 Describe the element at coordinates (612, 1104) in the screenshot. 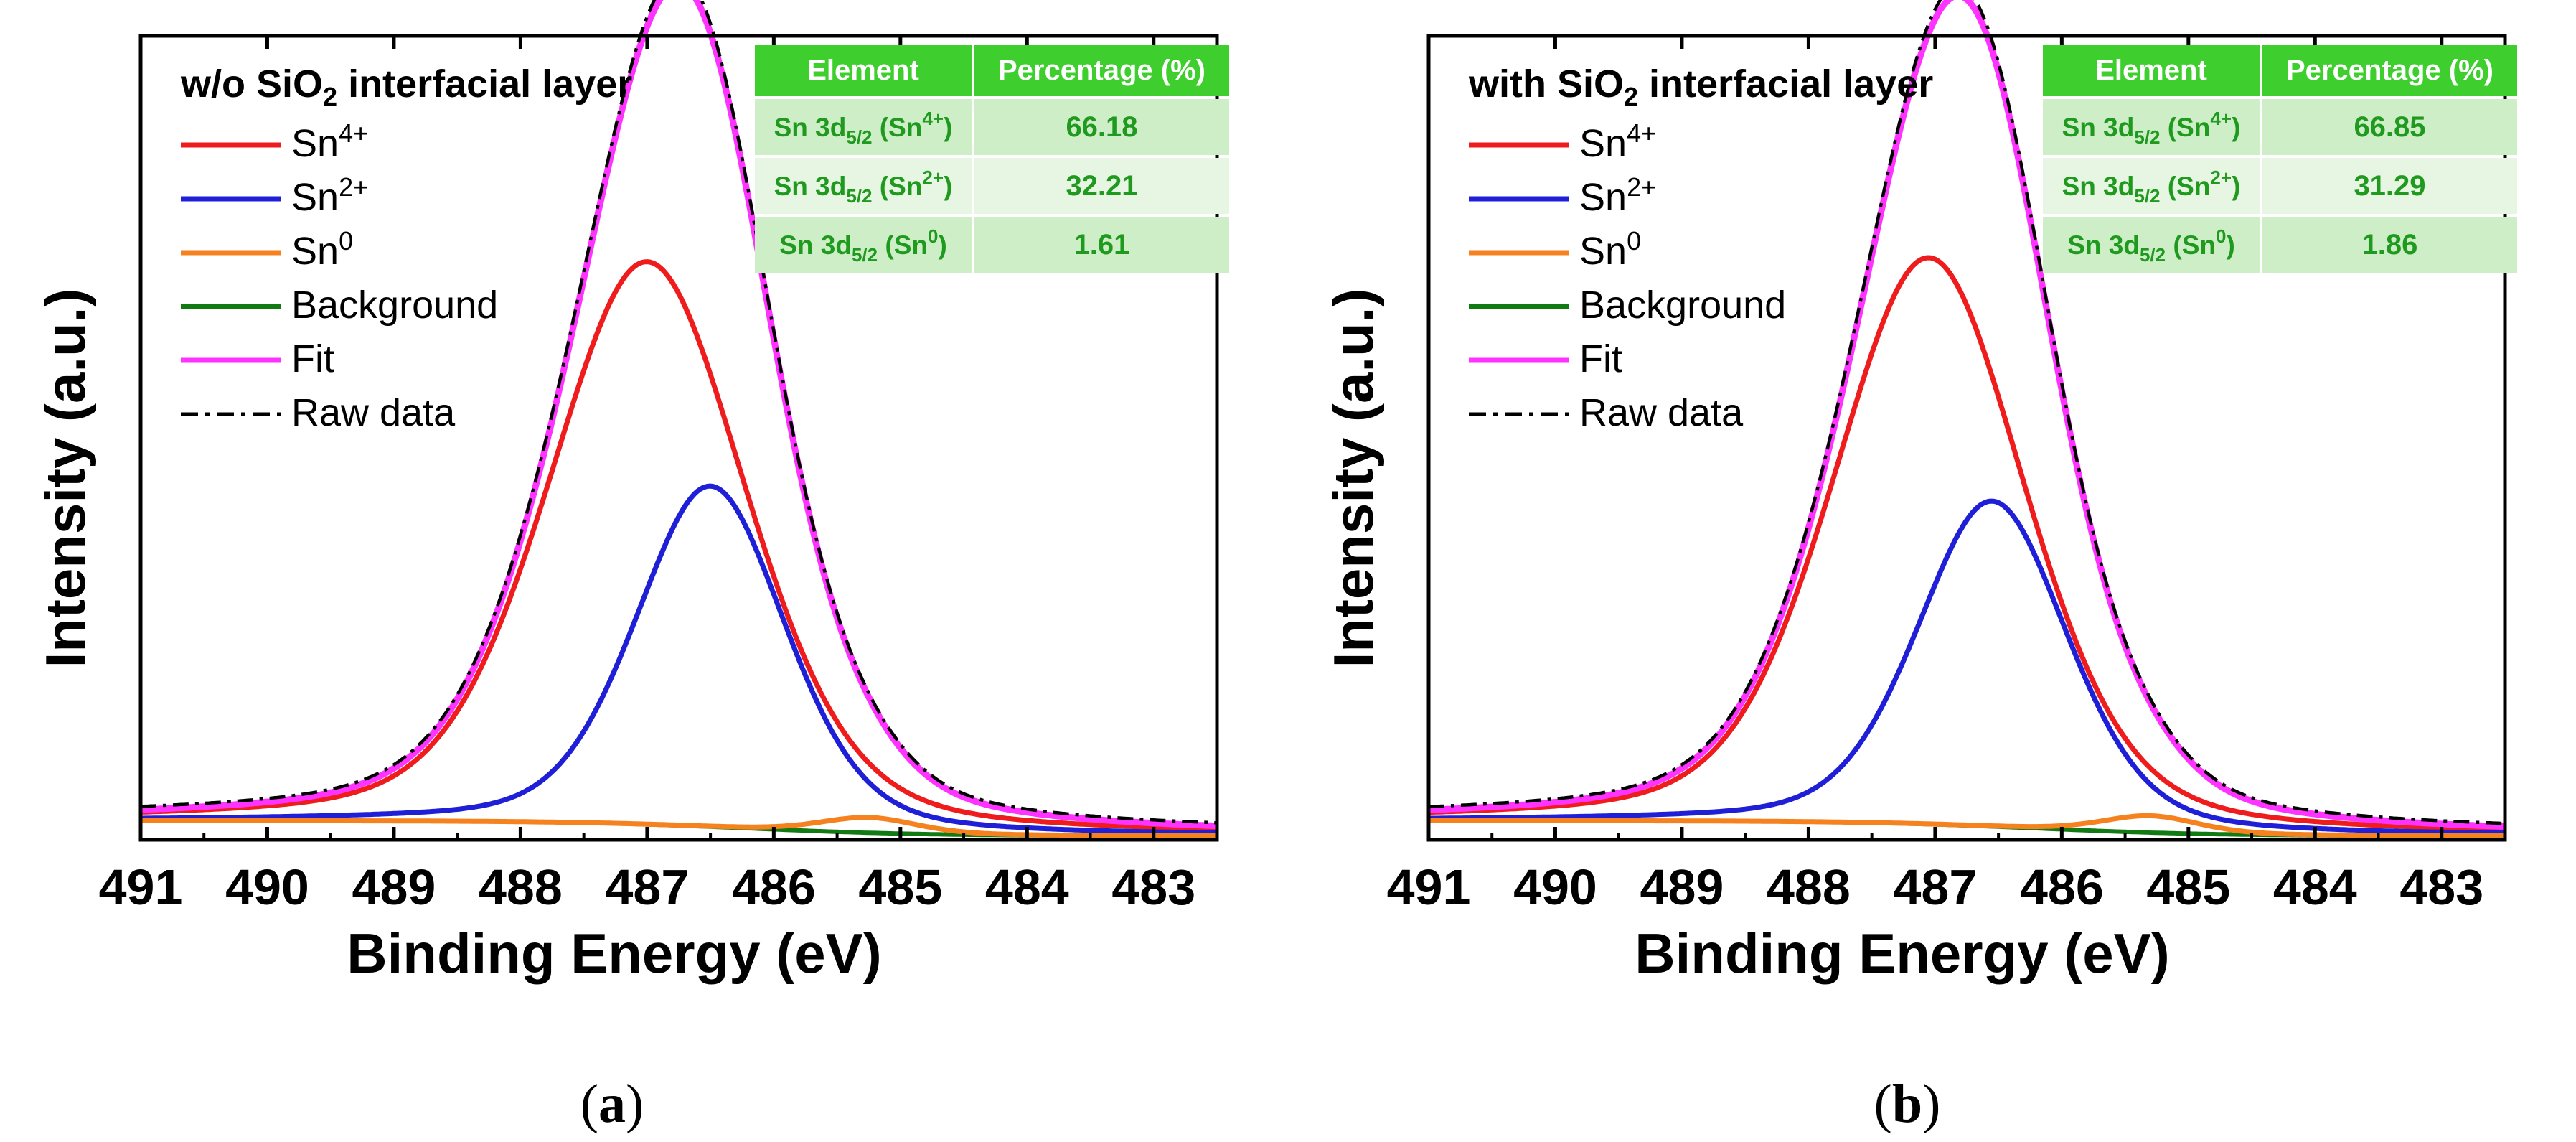

I see `caption-a: (a)` at that location.